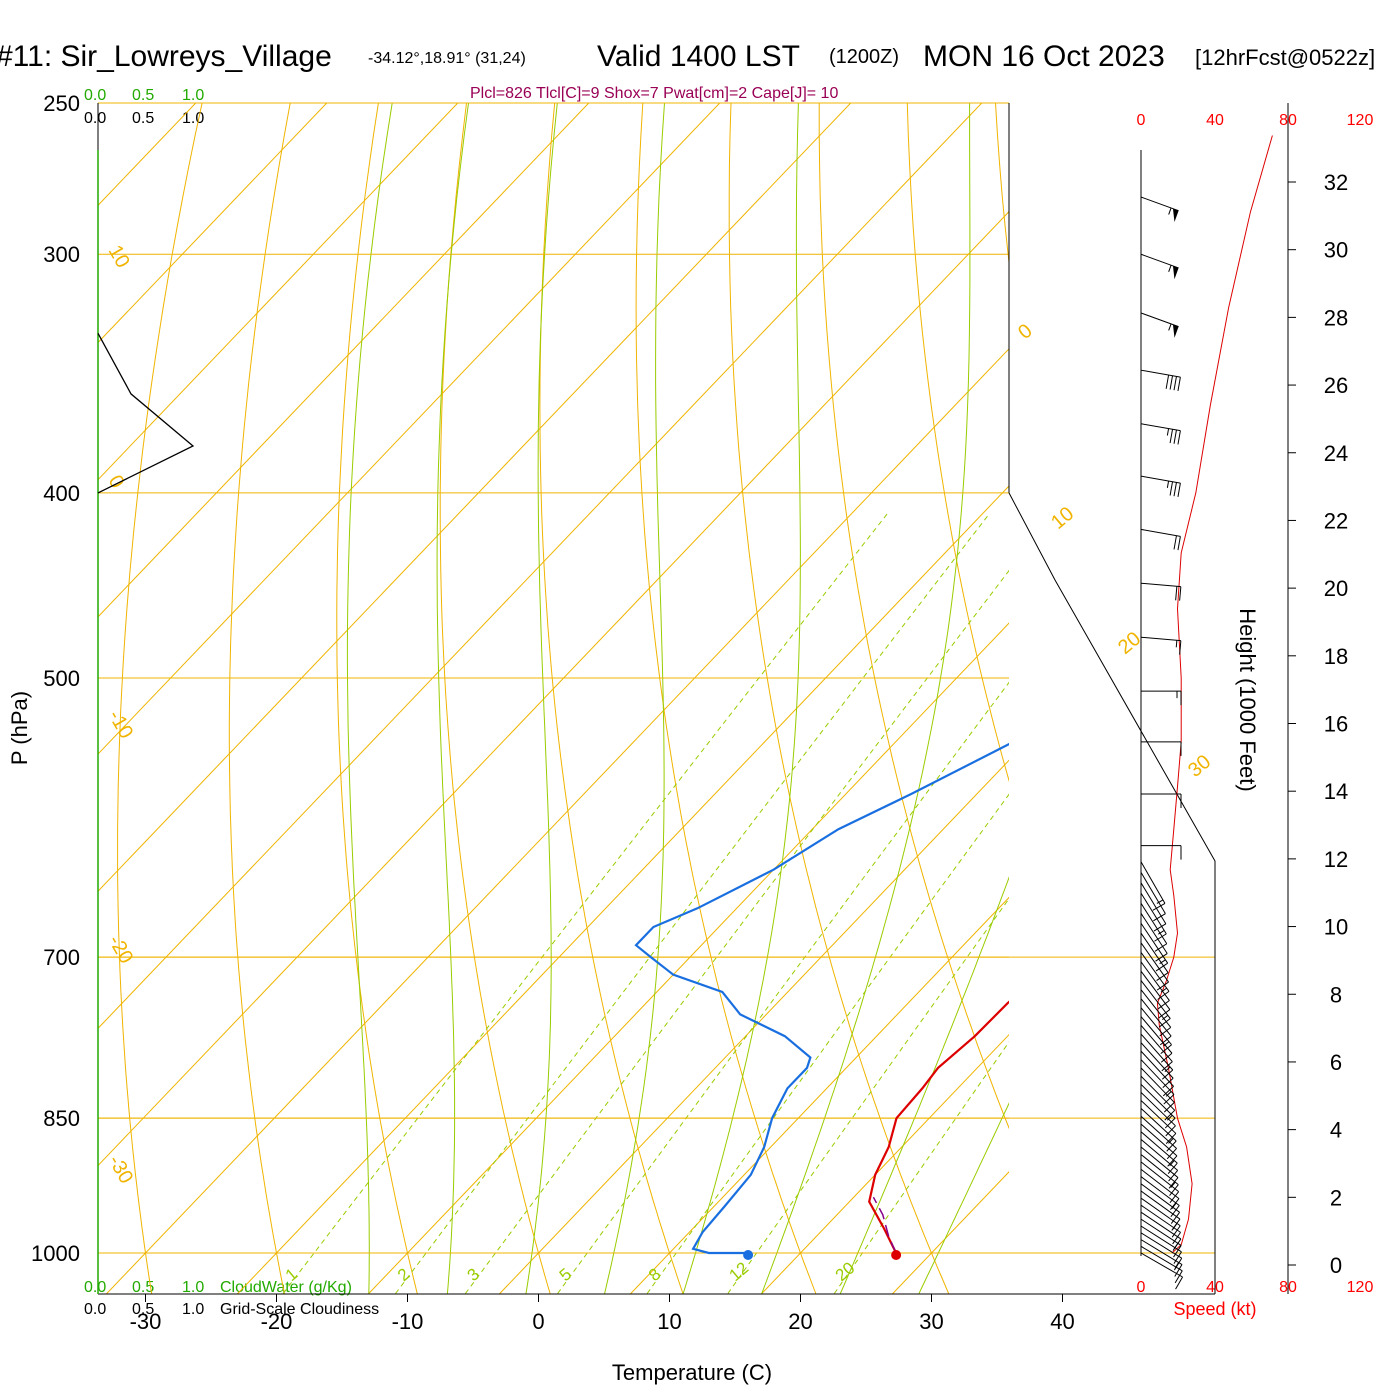 The image size is (1400, 1400). I want to click on isotherm-label: -10, so click(121, 725).